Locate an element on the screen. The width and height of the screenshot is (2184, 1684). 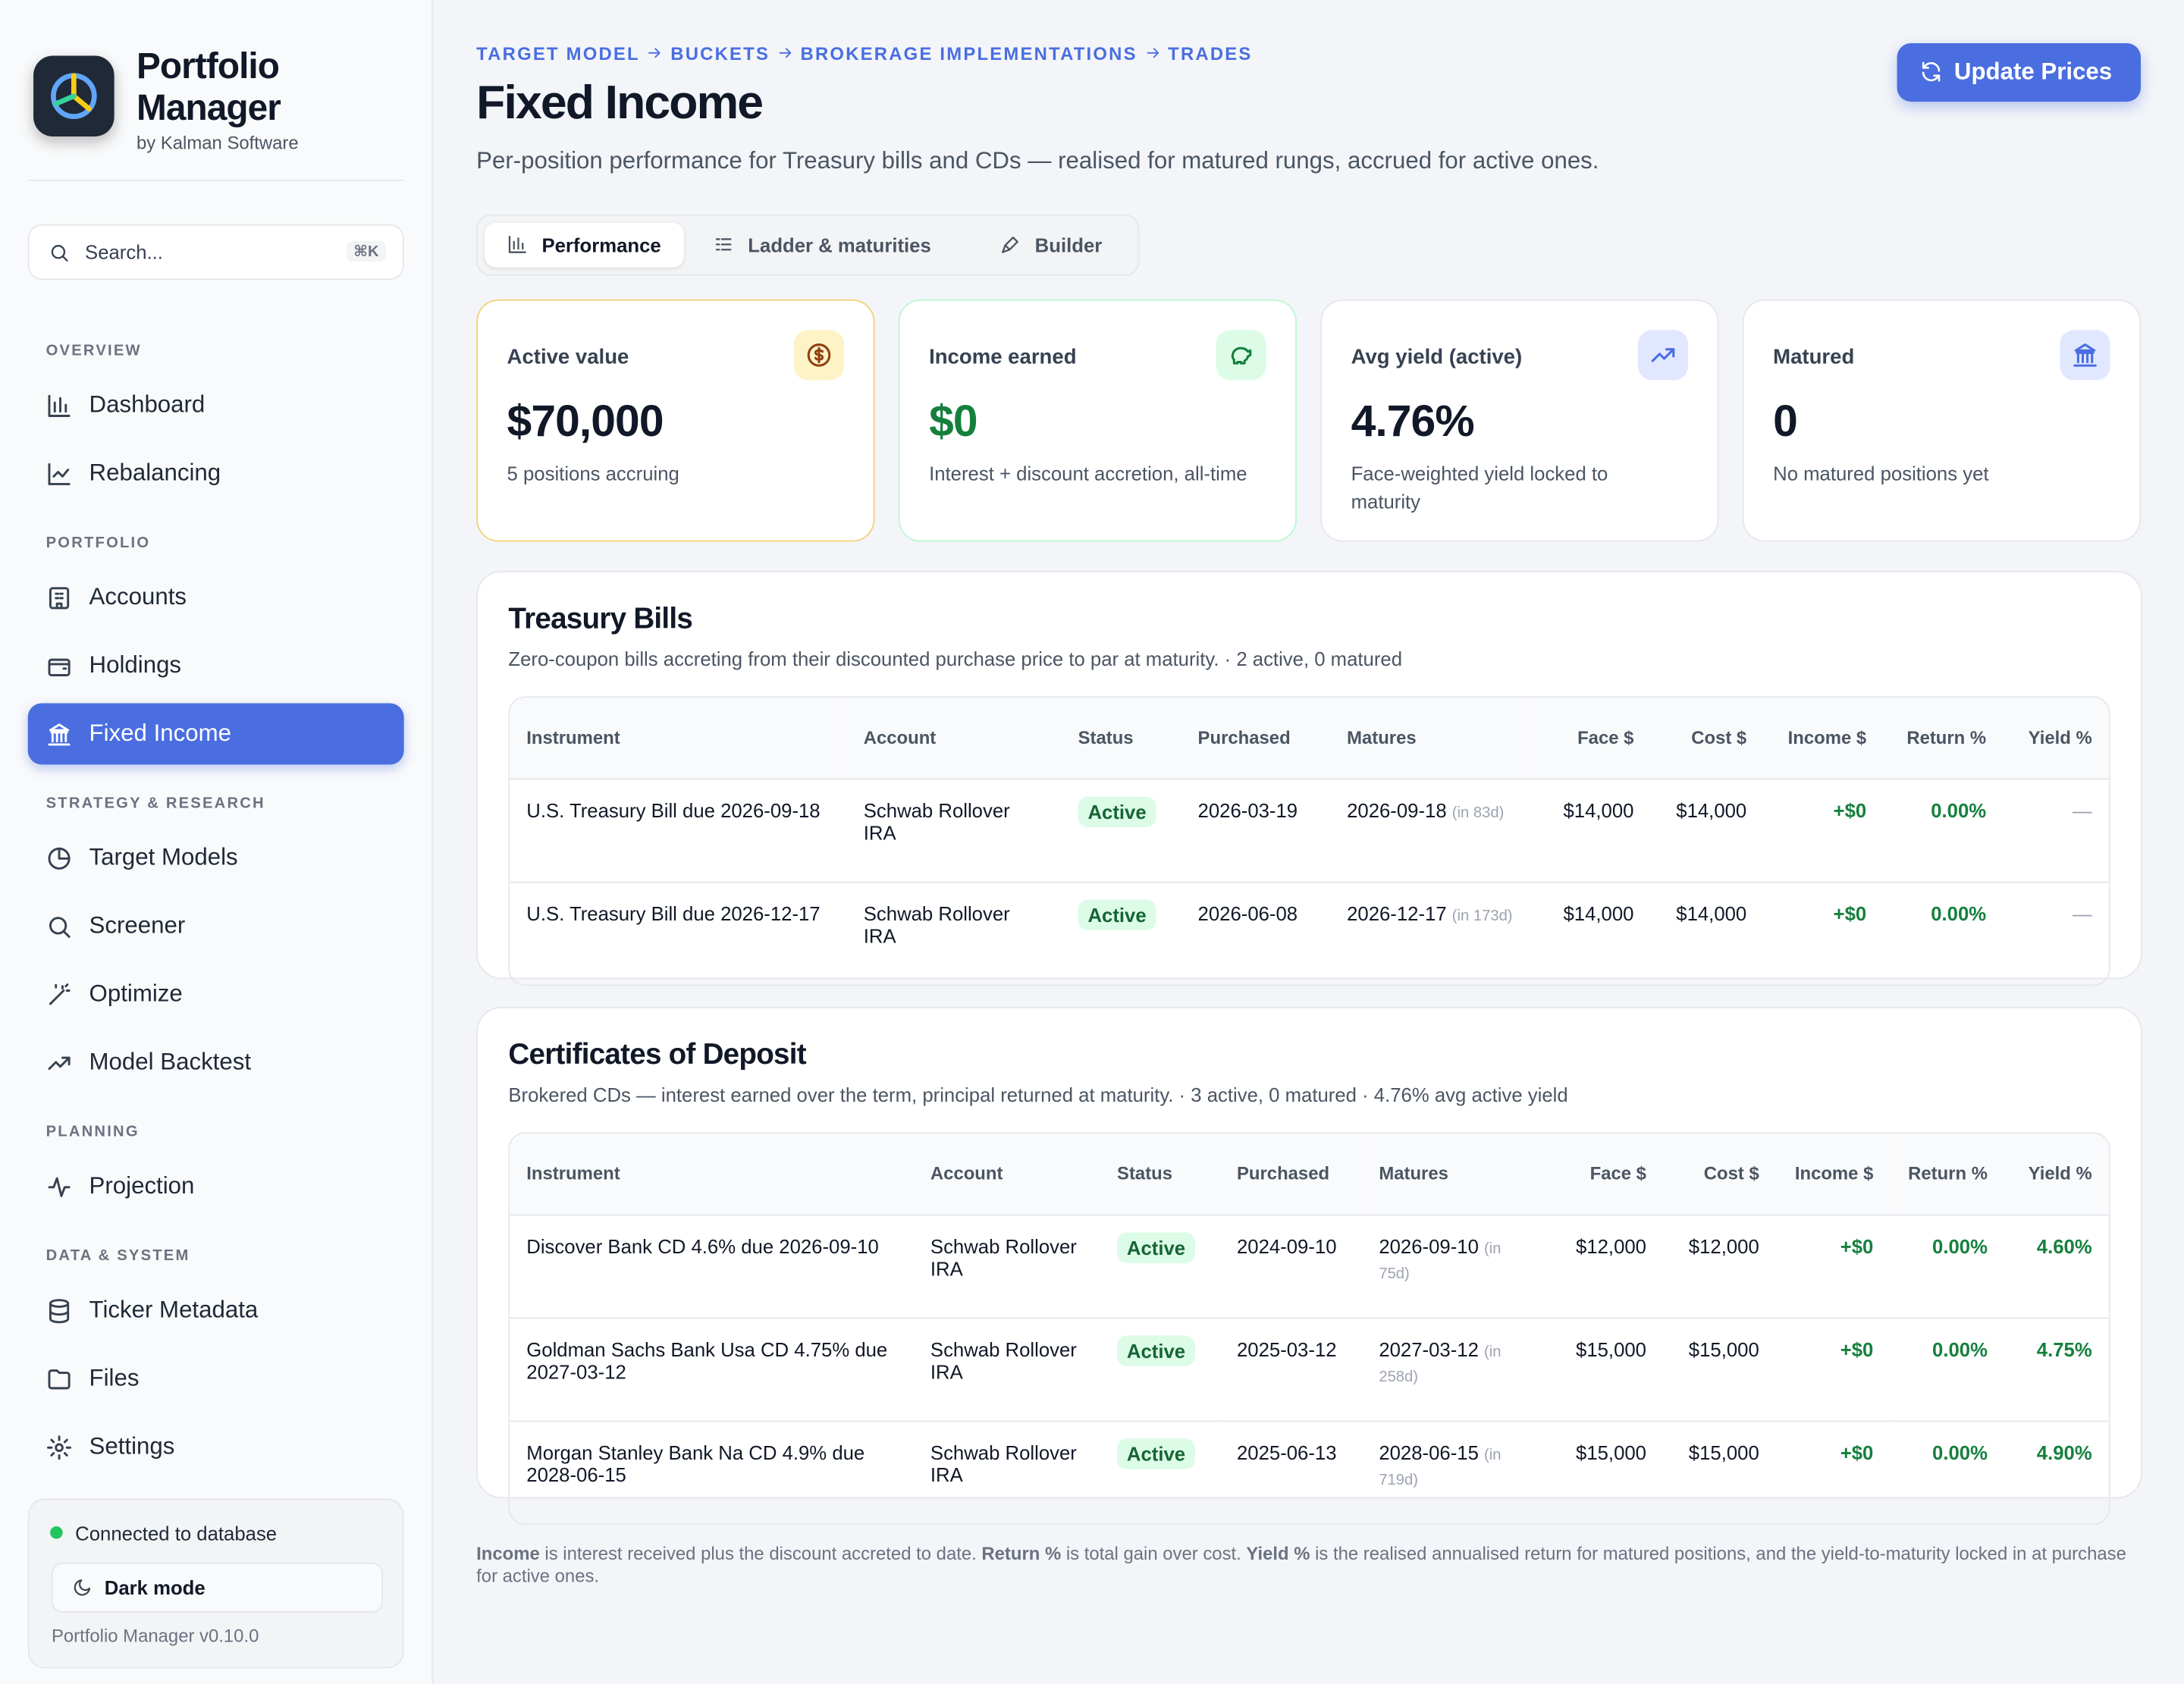
nav-item: Dashboard is located at coordinates (216, 405).